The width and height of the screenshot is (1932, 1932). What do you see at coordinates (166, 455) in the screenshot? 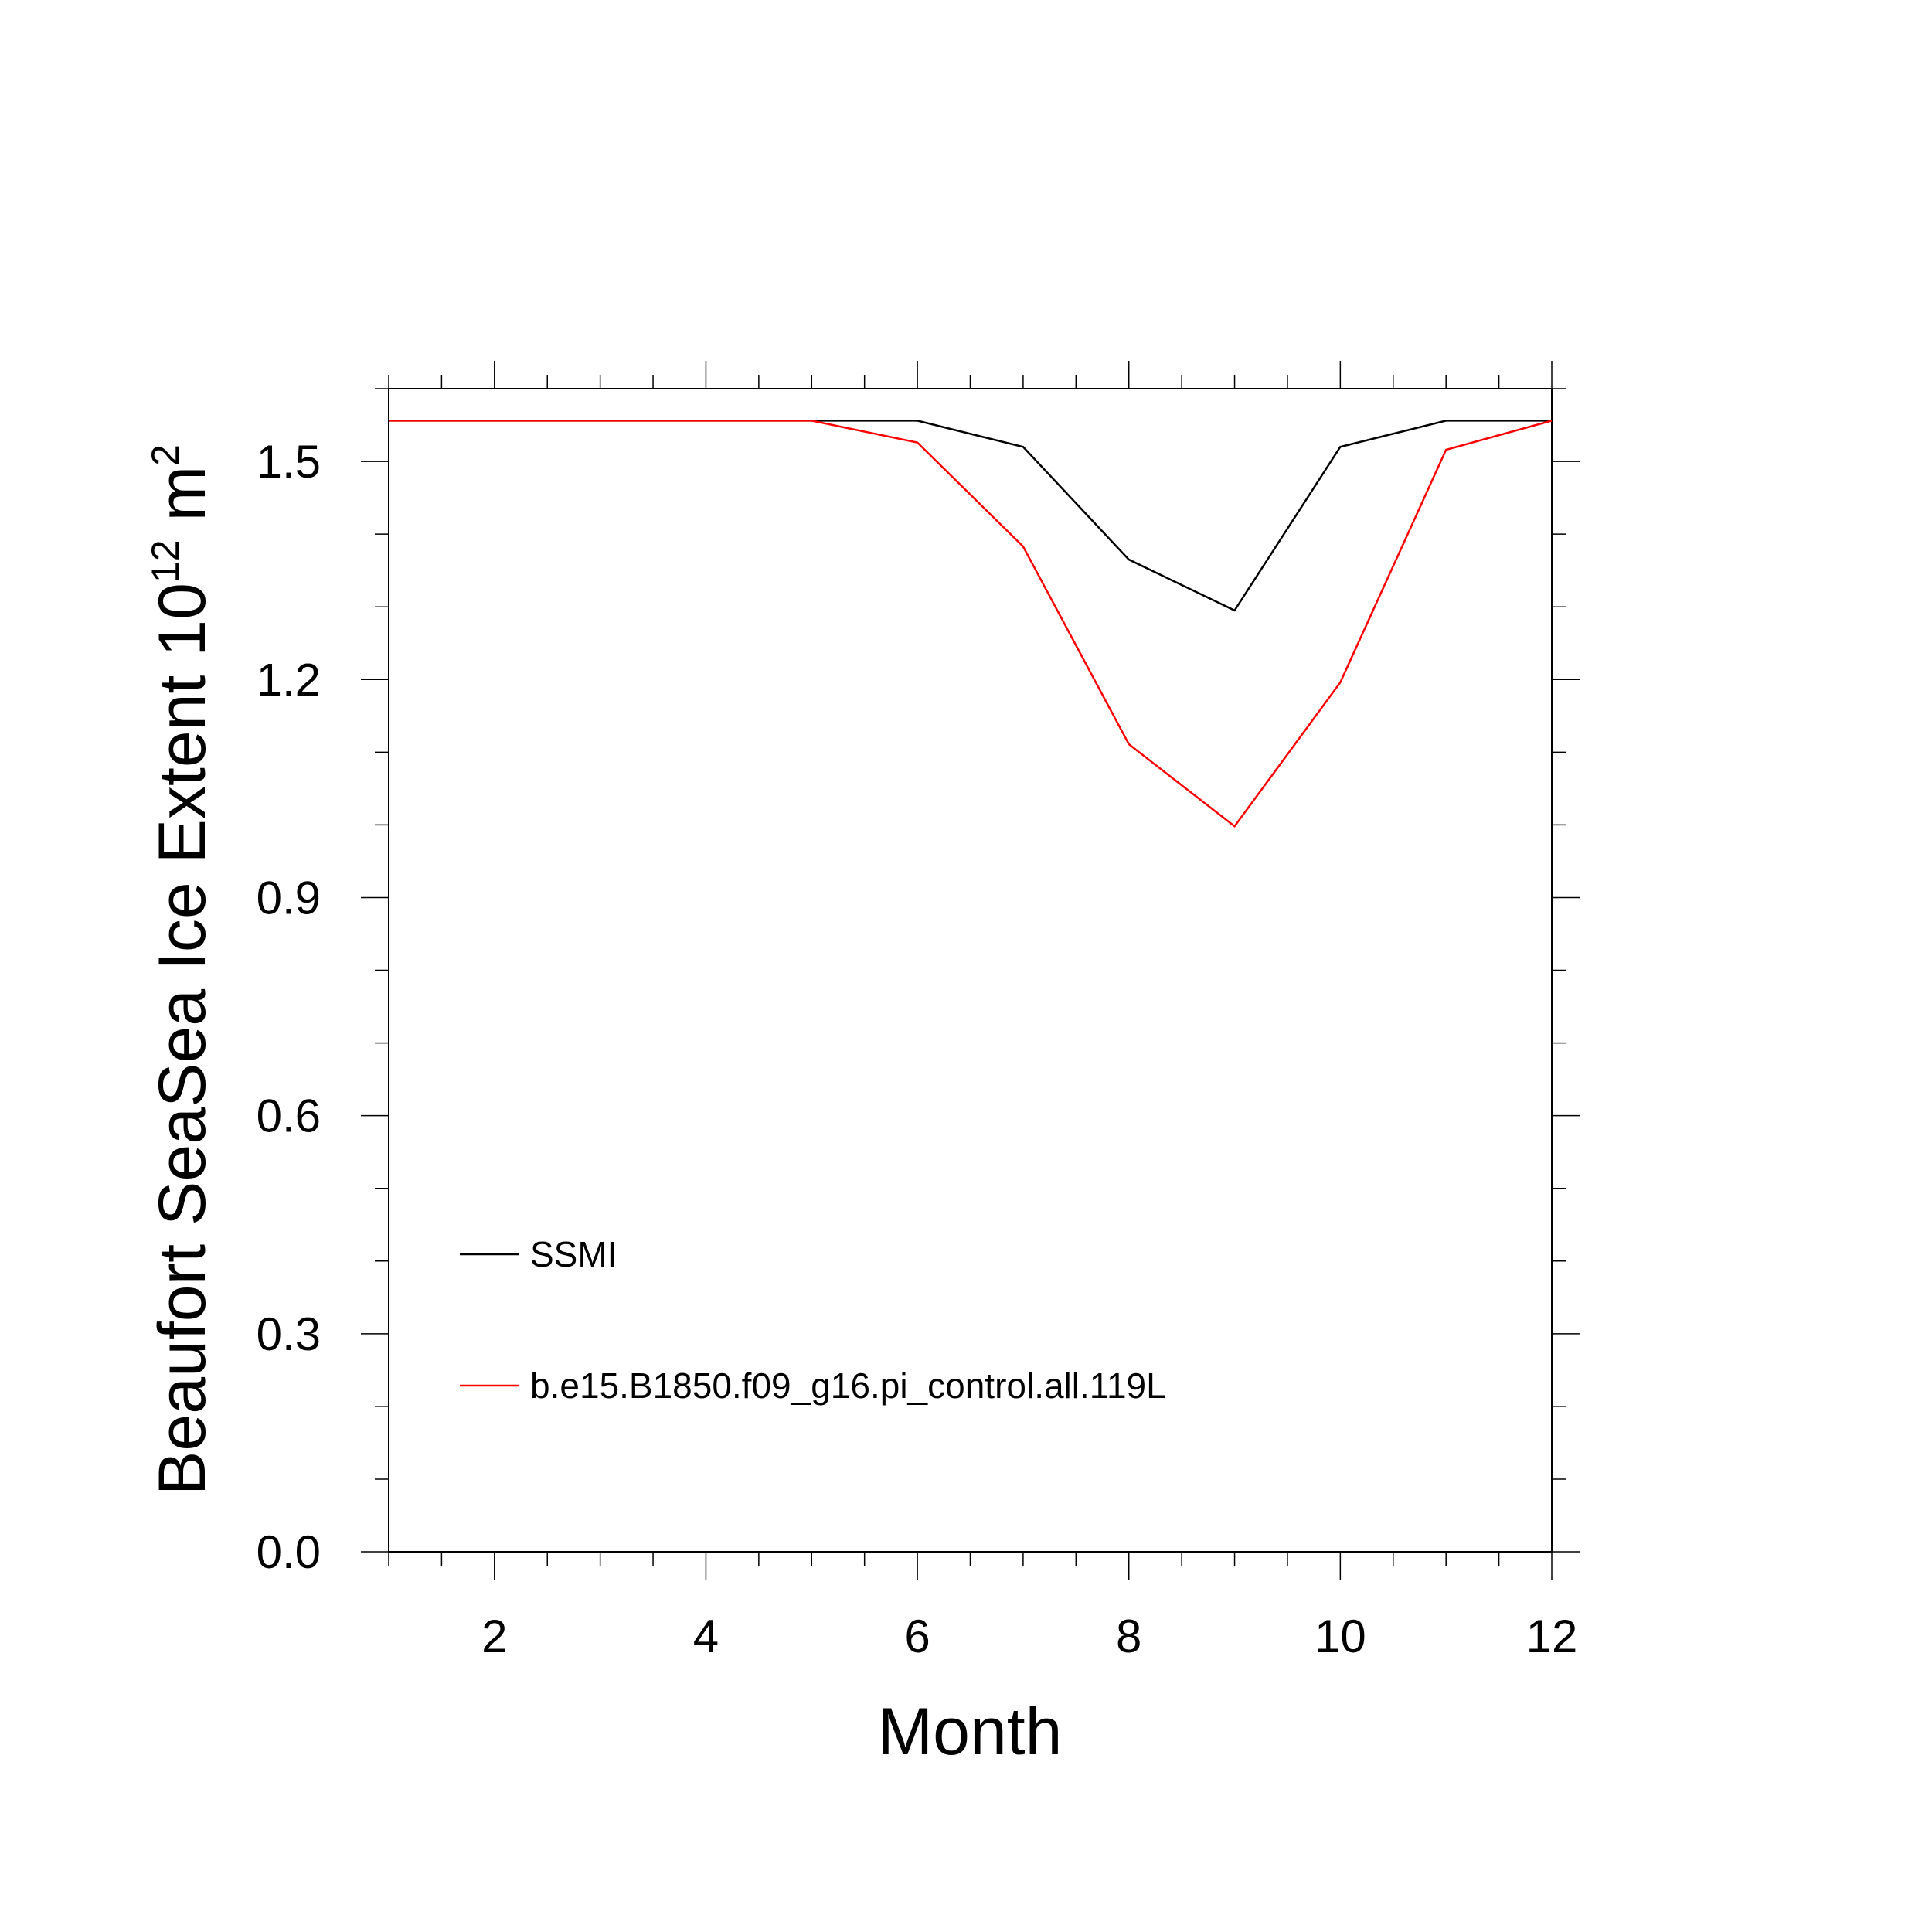
I see `y-axis-title-unit-exponent: 2` at bounding box center [166, 455].